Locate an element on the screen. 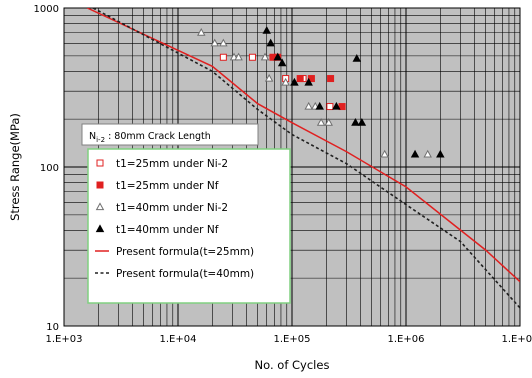 Image resolution: width=532 pixels, height=378 pixels. y-tick-label: 1000 is located at coordinates (46, 9).